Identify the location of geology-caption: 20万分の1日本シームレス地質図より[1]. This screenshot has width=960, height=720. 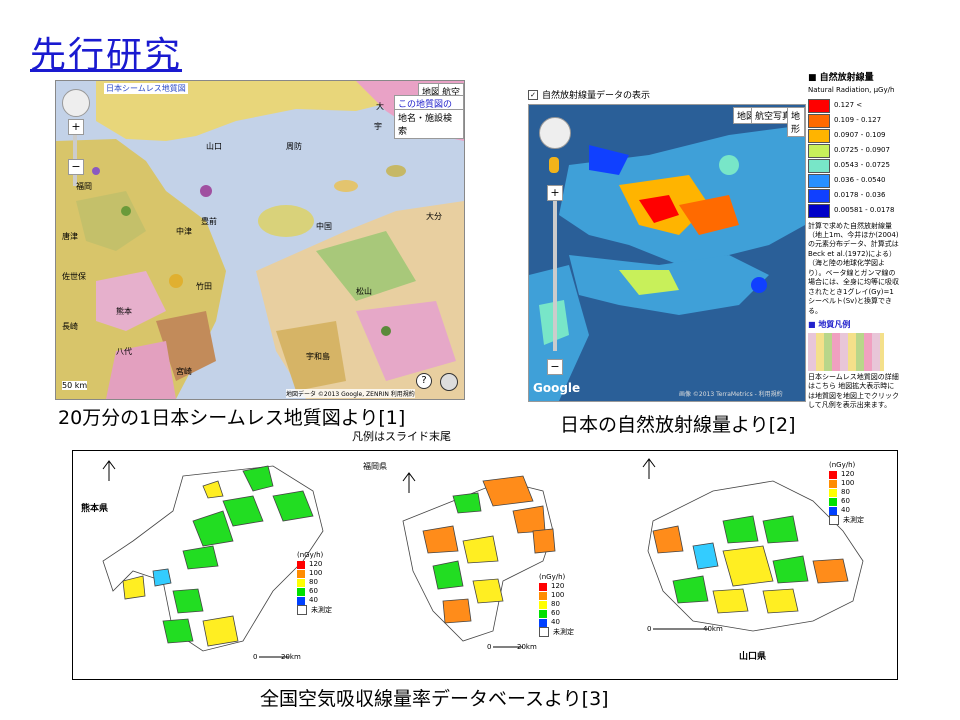
(232, 418).